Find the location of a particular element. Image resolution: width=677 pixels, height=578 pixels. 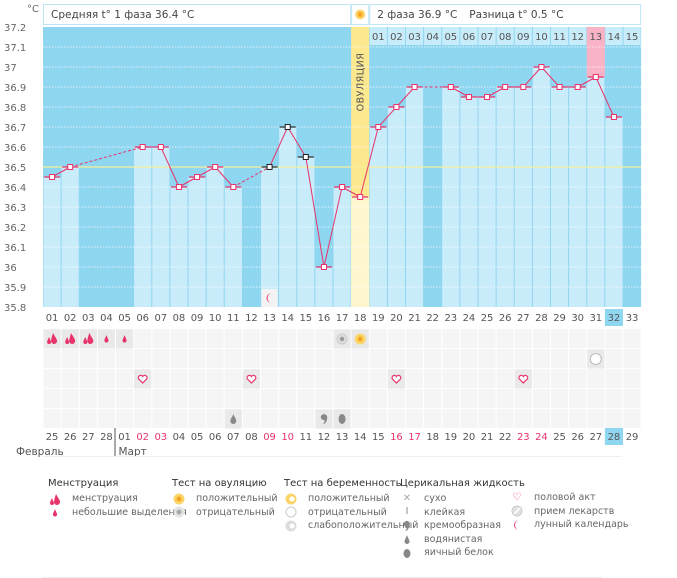

phase2-header-box is located at coordinates (505, 14).